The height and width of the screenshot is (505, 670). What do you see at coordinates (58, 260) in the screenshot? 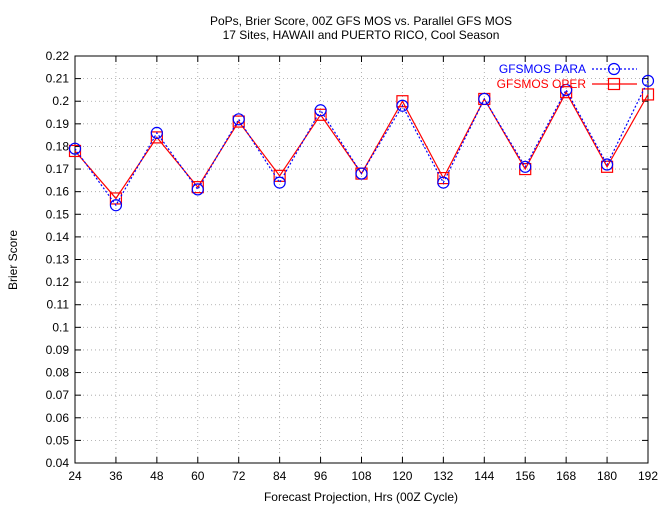
I see `y-tick-label: 0.13` at bounding box center [58, 260].